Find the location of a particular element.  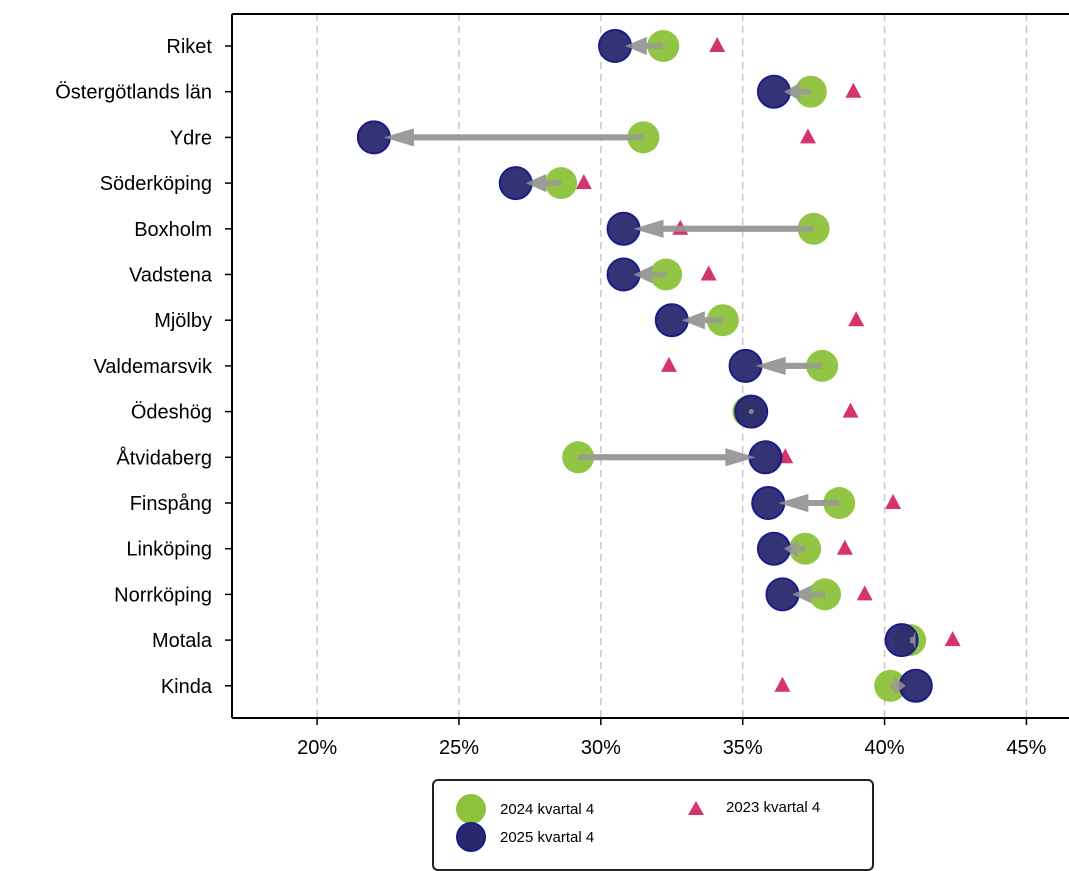

y-tick-label: Ödeshög is located at coordinates (171, 413).